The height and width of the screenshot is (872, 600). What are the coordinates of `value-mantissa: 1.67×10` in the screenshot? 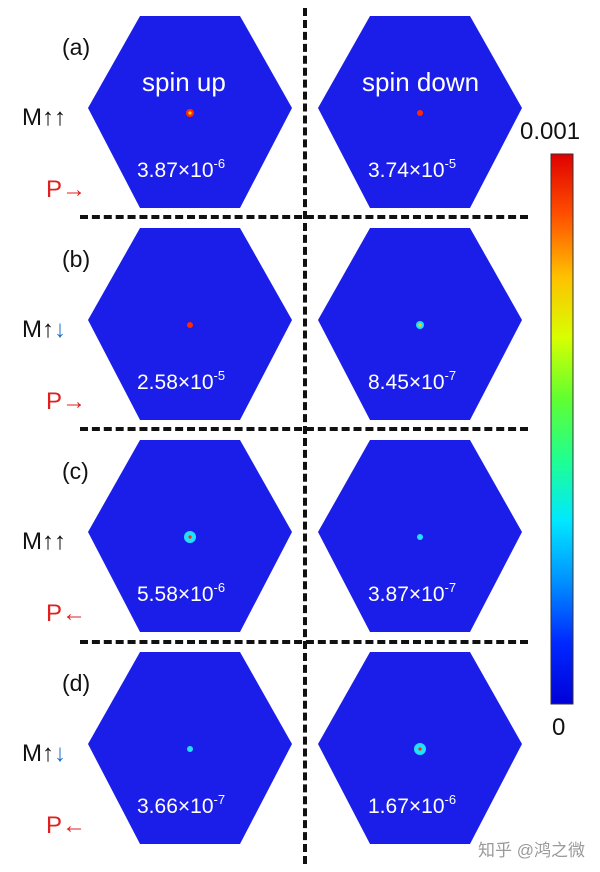 It's located at (406, 806).